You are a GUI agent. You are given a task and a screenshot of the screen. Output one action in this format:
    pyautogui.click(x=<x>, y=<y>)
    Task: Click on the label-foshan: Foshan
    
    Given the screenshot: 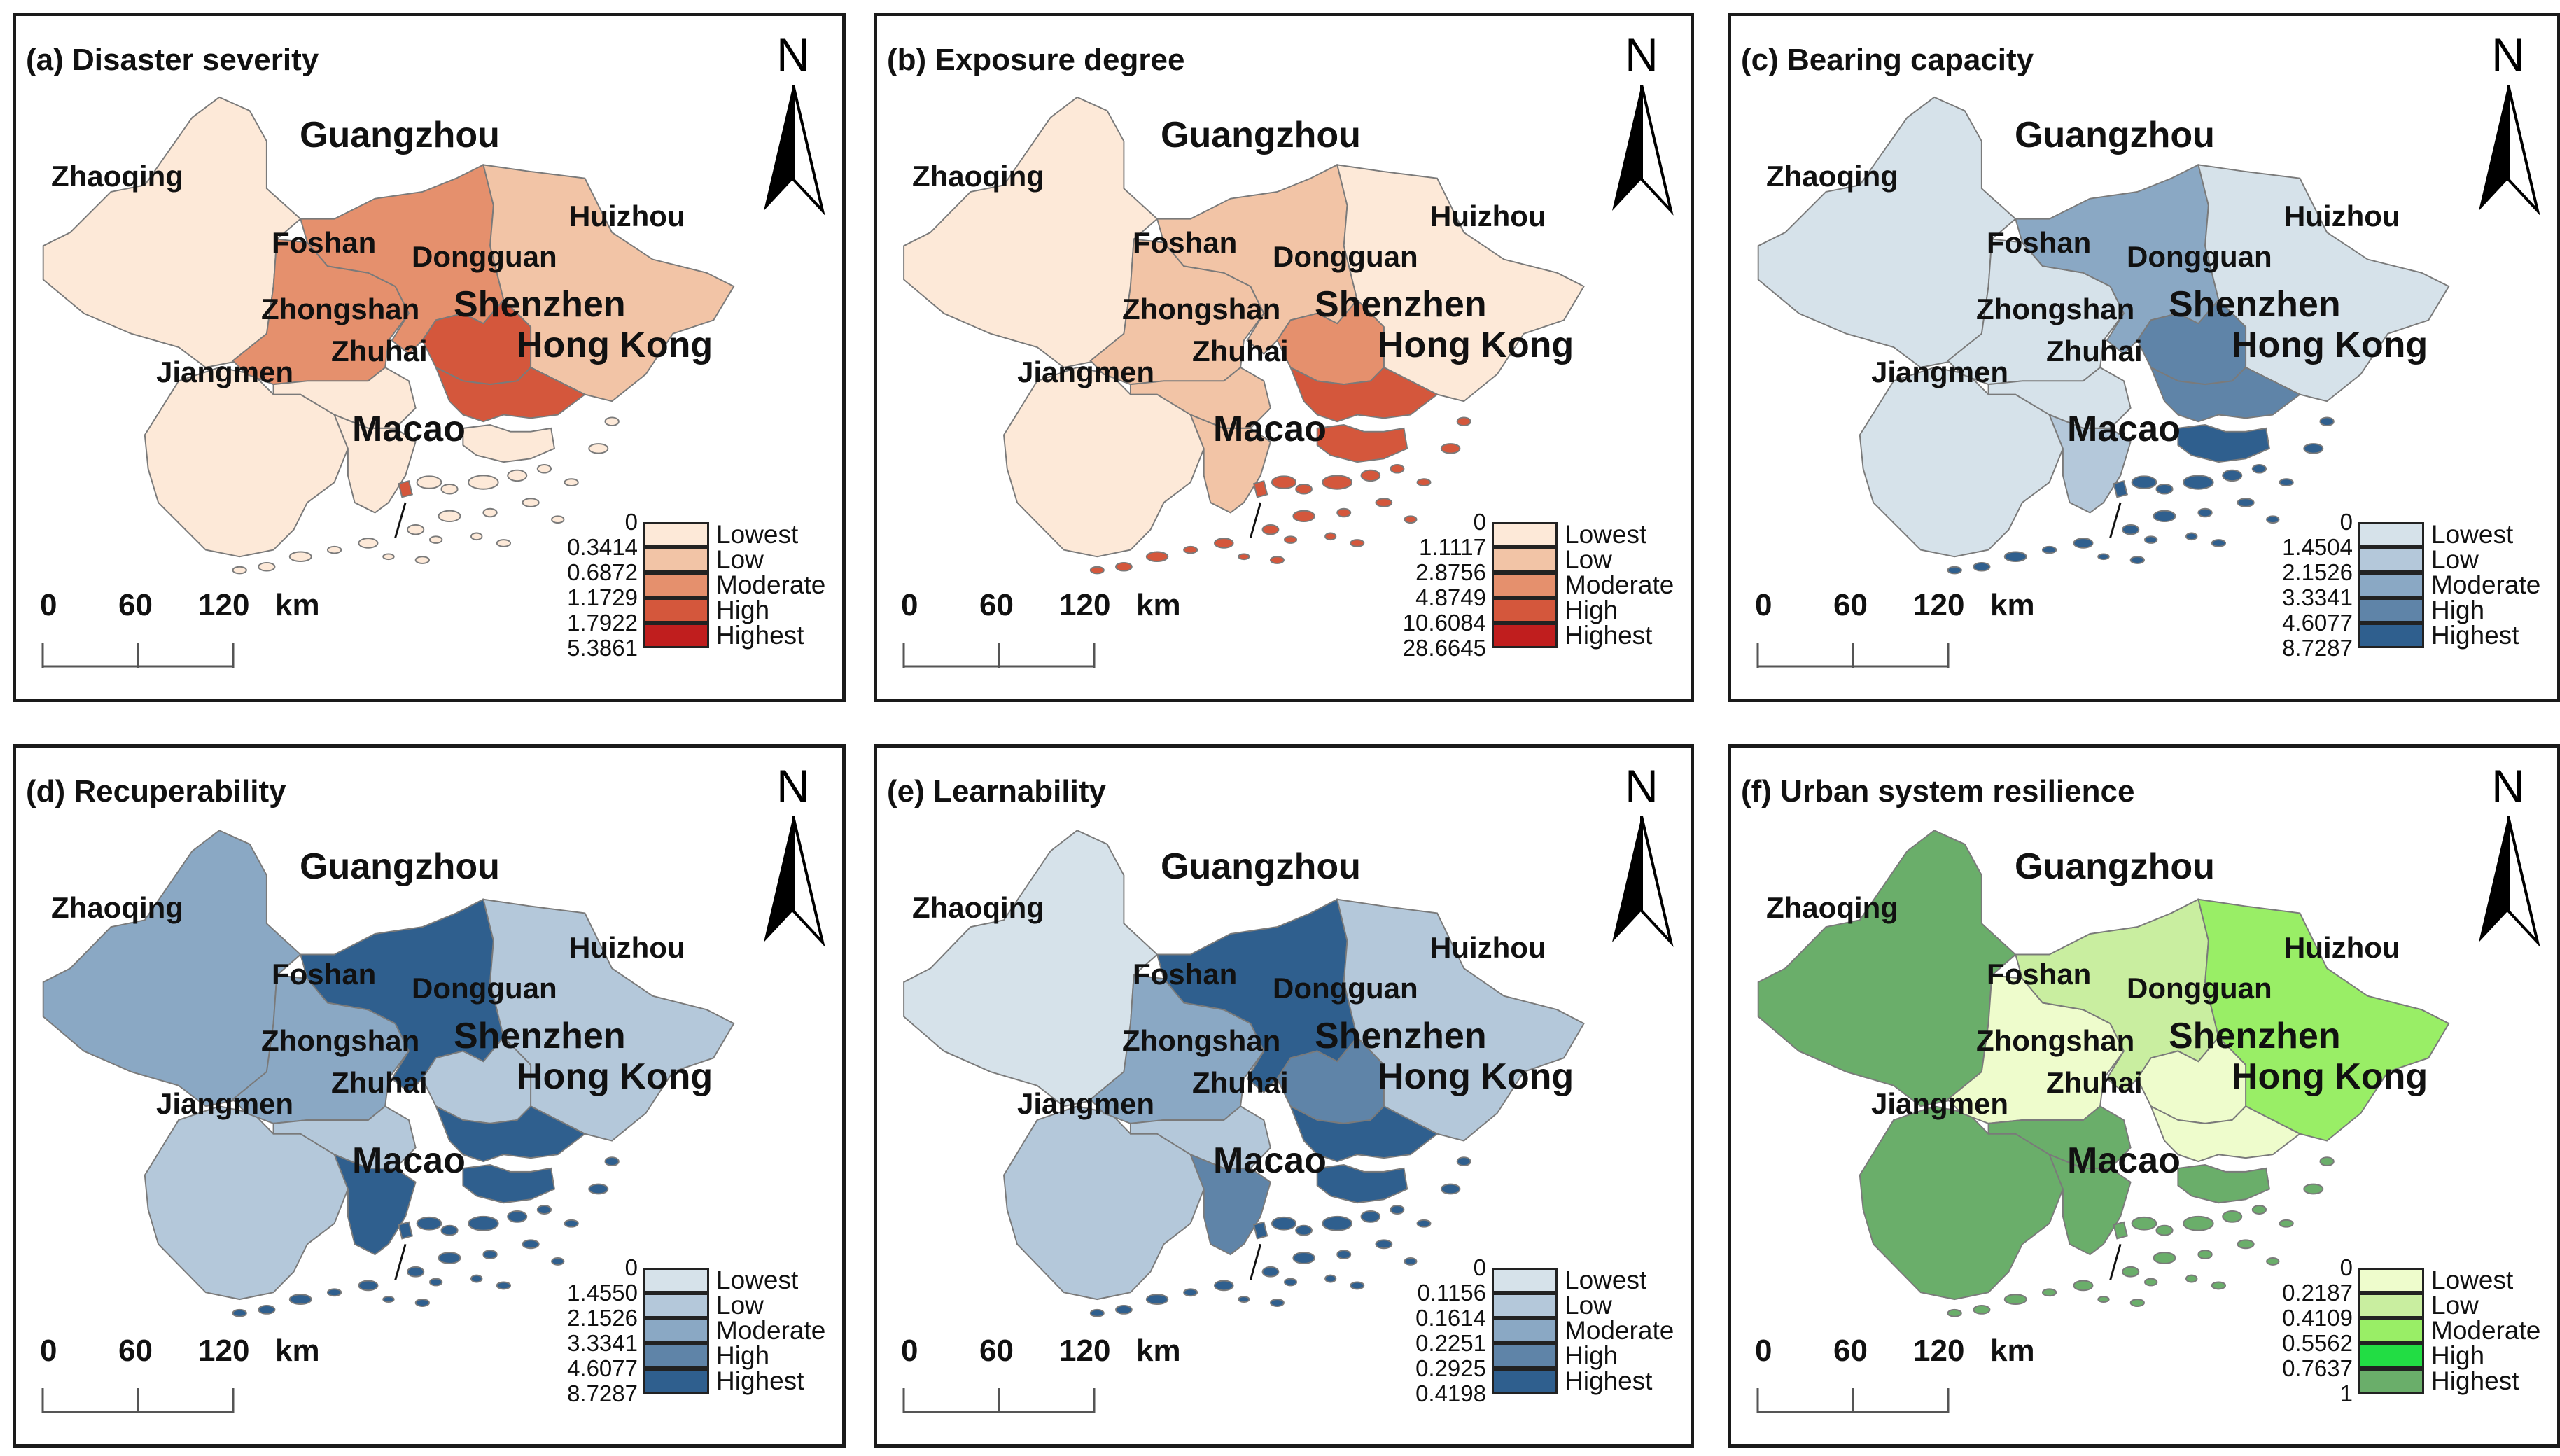 What is the action you would take?
    pyautogui.click(x=2040, y=242)
    